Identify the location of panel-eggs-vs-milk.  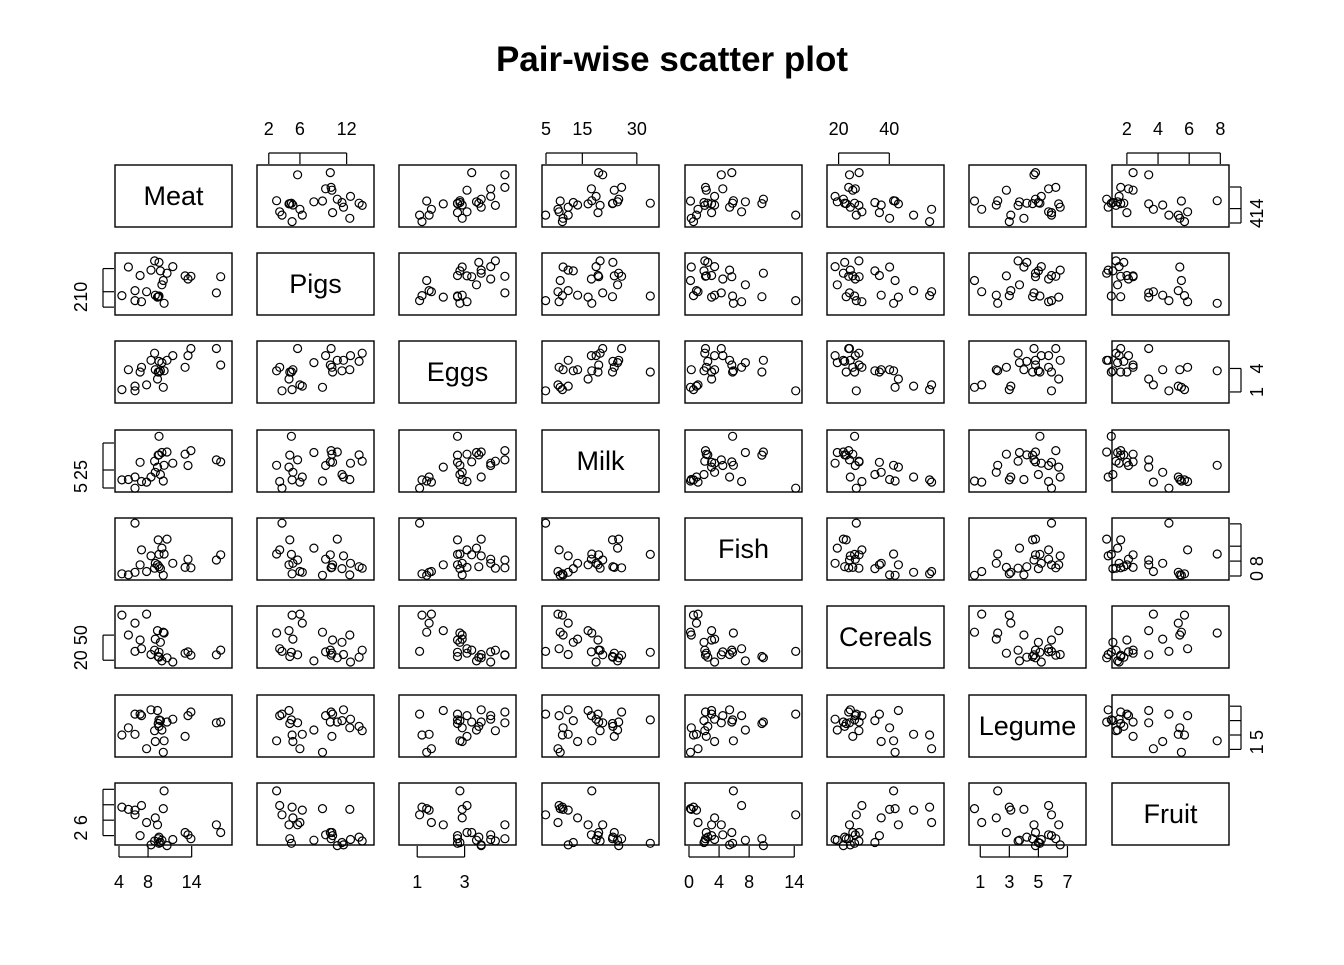
(600, 372).